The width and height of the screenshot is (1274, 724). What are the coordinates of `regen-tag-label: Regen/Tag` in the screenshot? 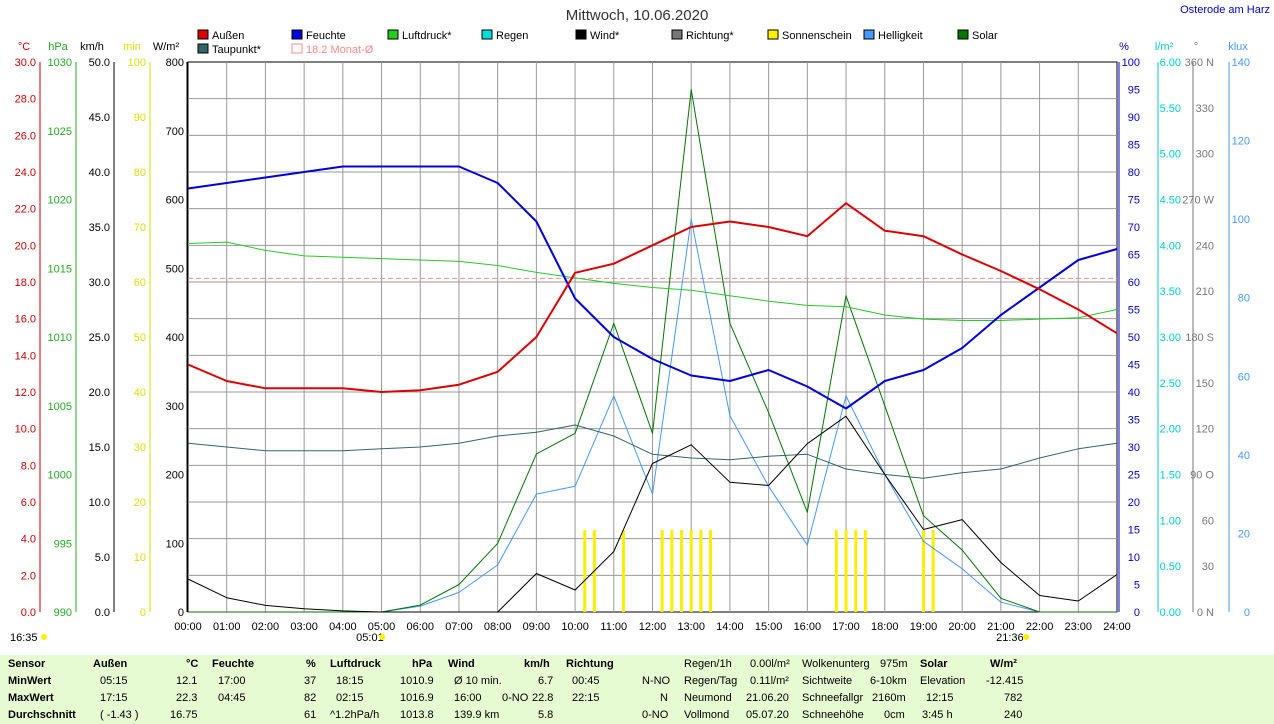 It's located at (711, 681).